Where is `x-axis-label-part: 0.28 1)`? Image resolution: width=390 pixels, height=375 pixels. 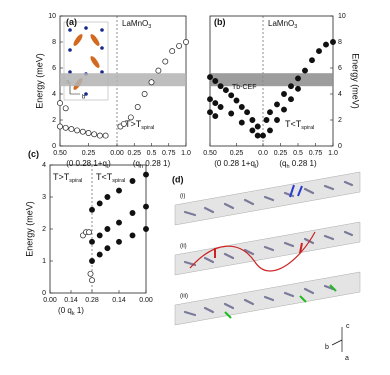 x-axis-label-part: 0.28 1) is located at coordinates (156, 163).